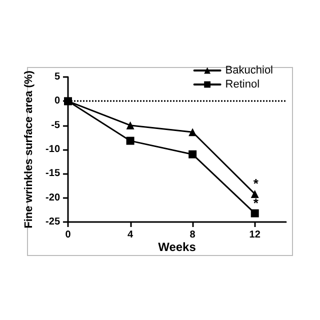 This screenshot has width=320, height=320. I want to click on legend-label: Retinol, so click(242, 84).